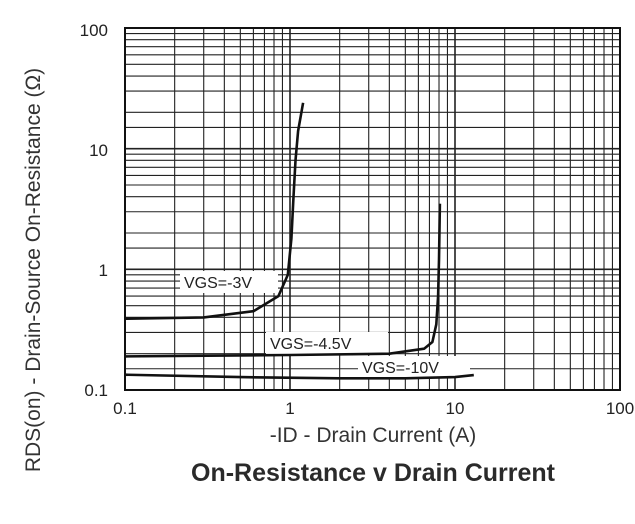  Describe the element at coordinates (620, 408) in the screenshot. I see `x-tick-label-3: 100` at that location.